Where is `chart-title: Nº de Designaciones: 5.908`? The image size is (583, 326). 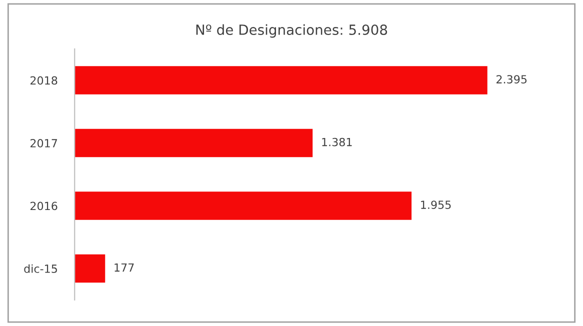
chart-title: Nº de Designaciones: 5.908 is located at coordinates (292, 31).